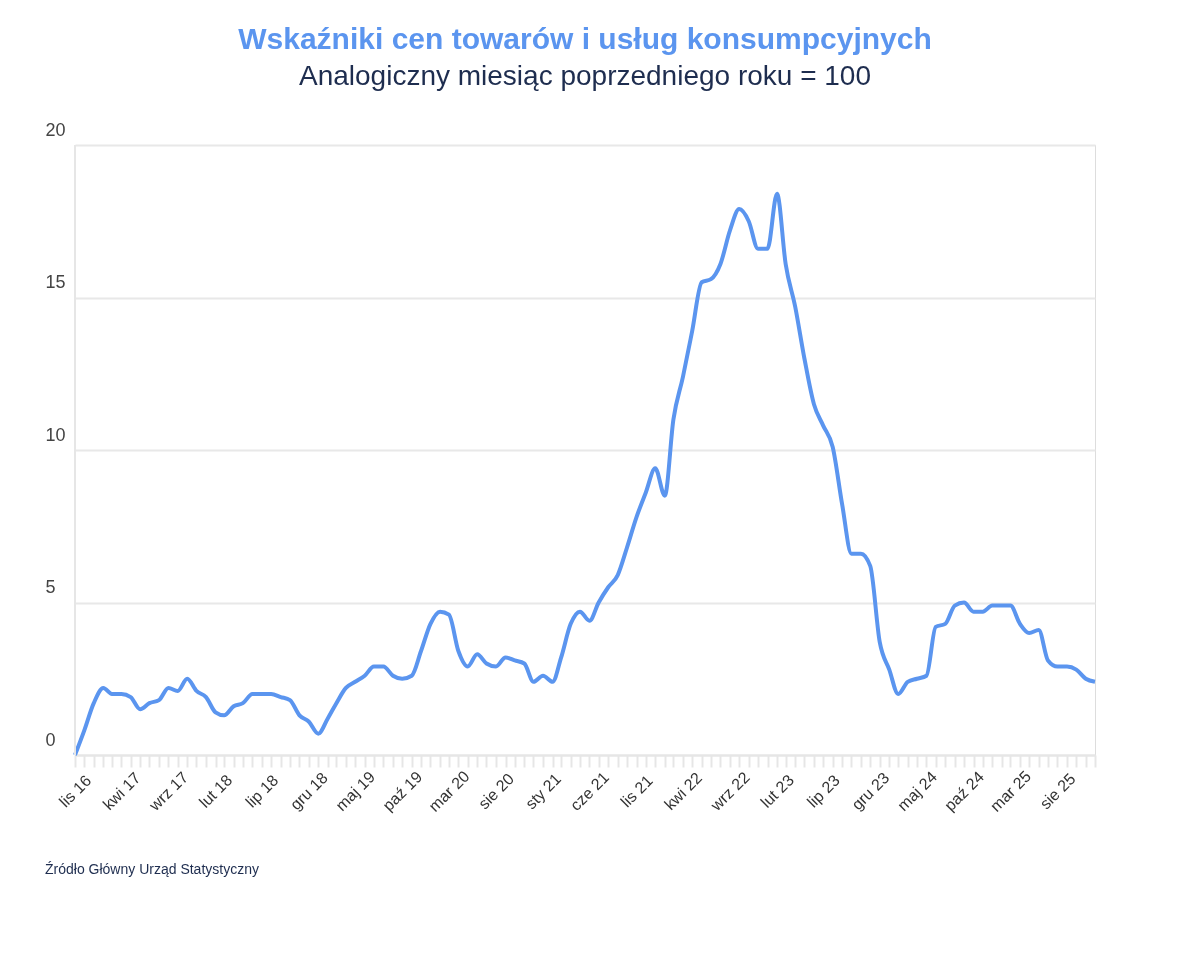 The width and height of the screenshot is (1200, 959). Describe the element at coordinates (729, 791) in the screenshot. I see `x-tick-label: wrz 22` at that location.